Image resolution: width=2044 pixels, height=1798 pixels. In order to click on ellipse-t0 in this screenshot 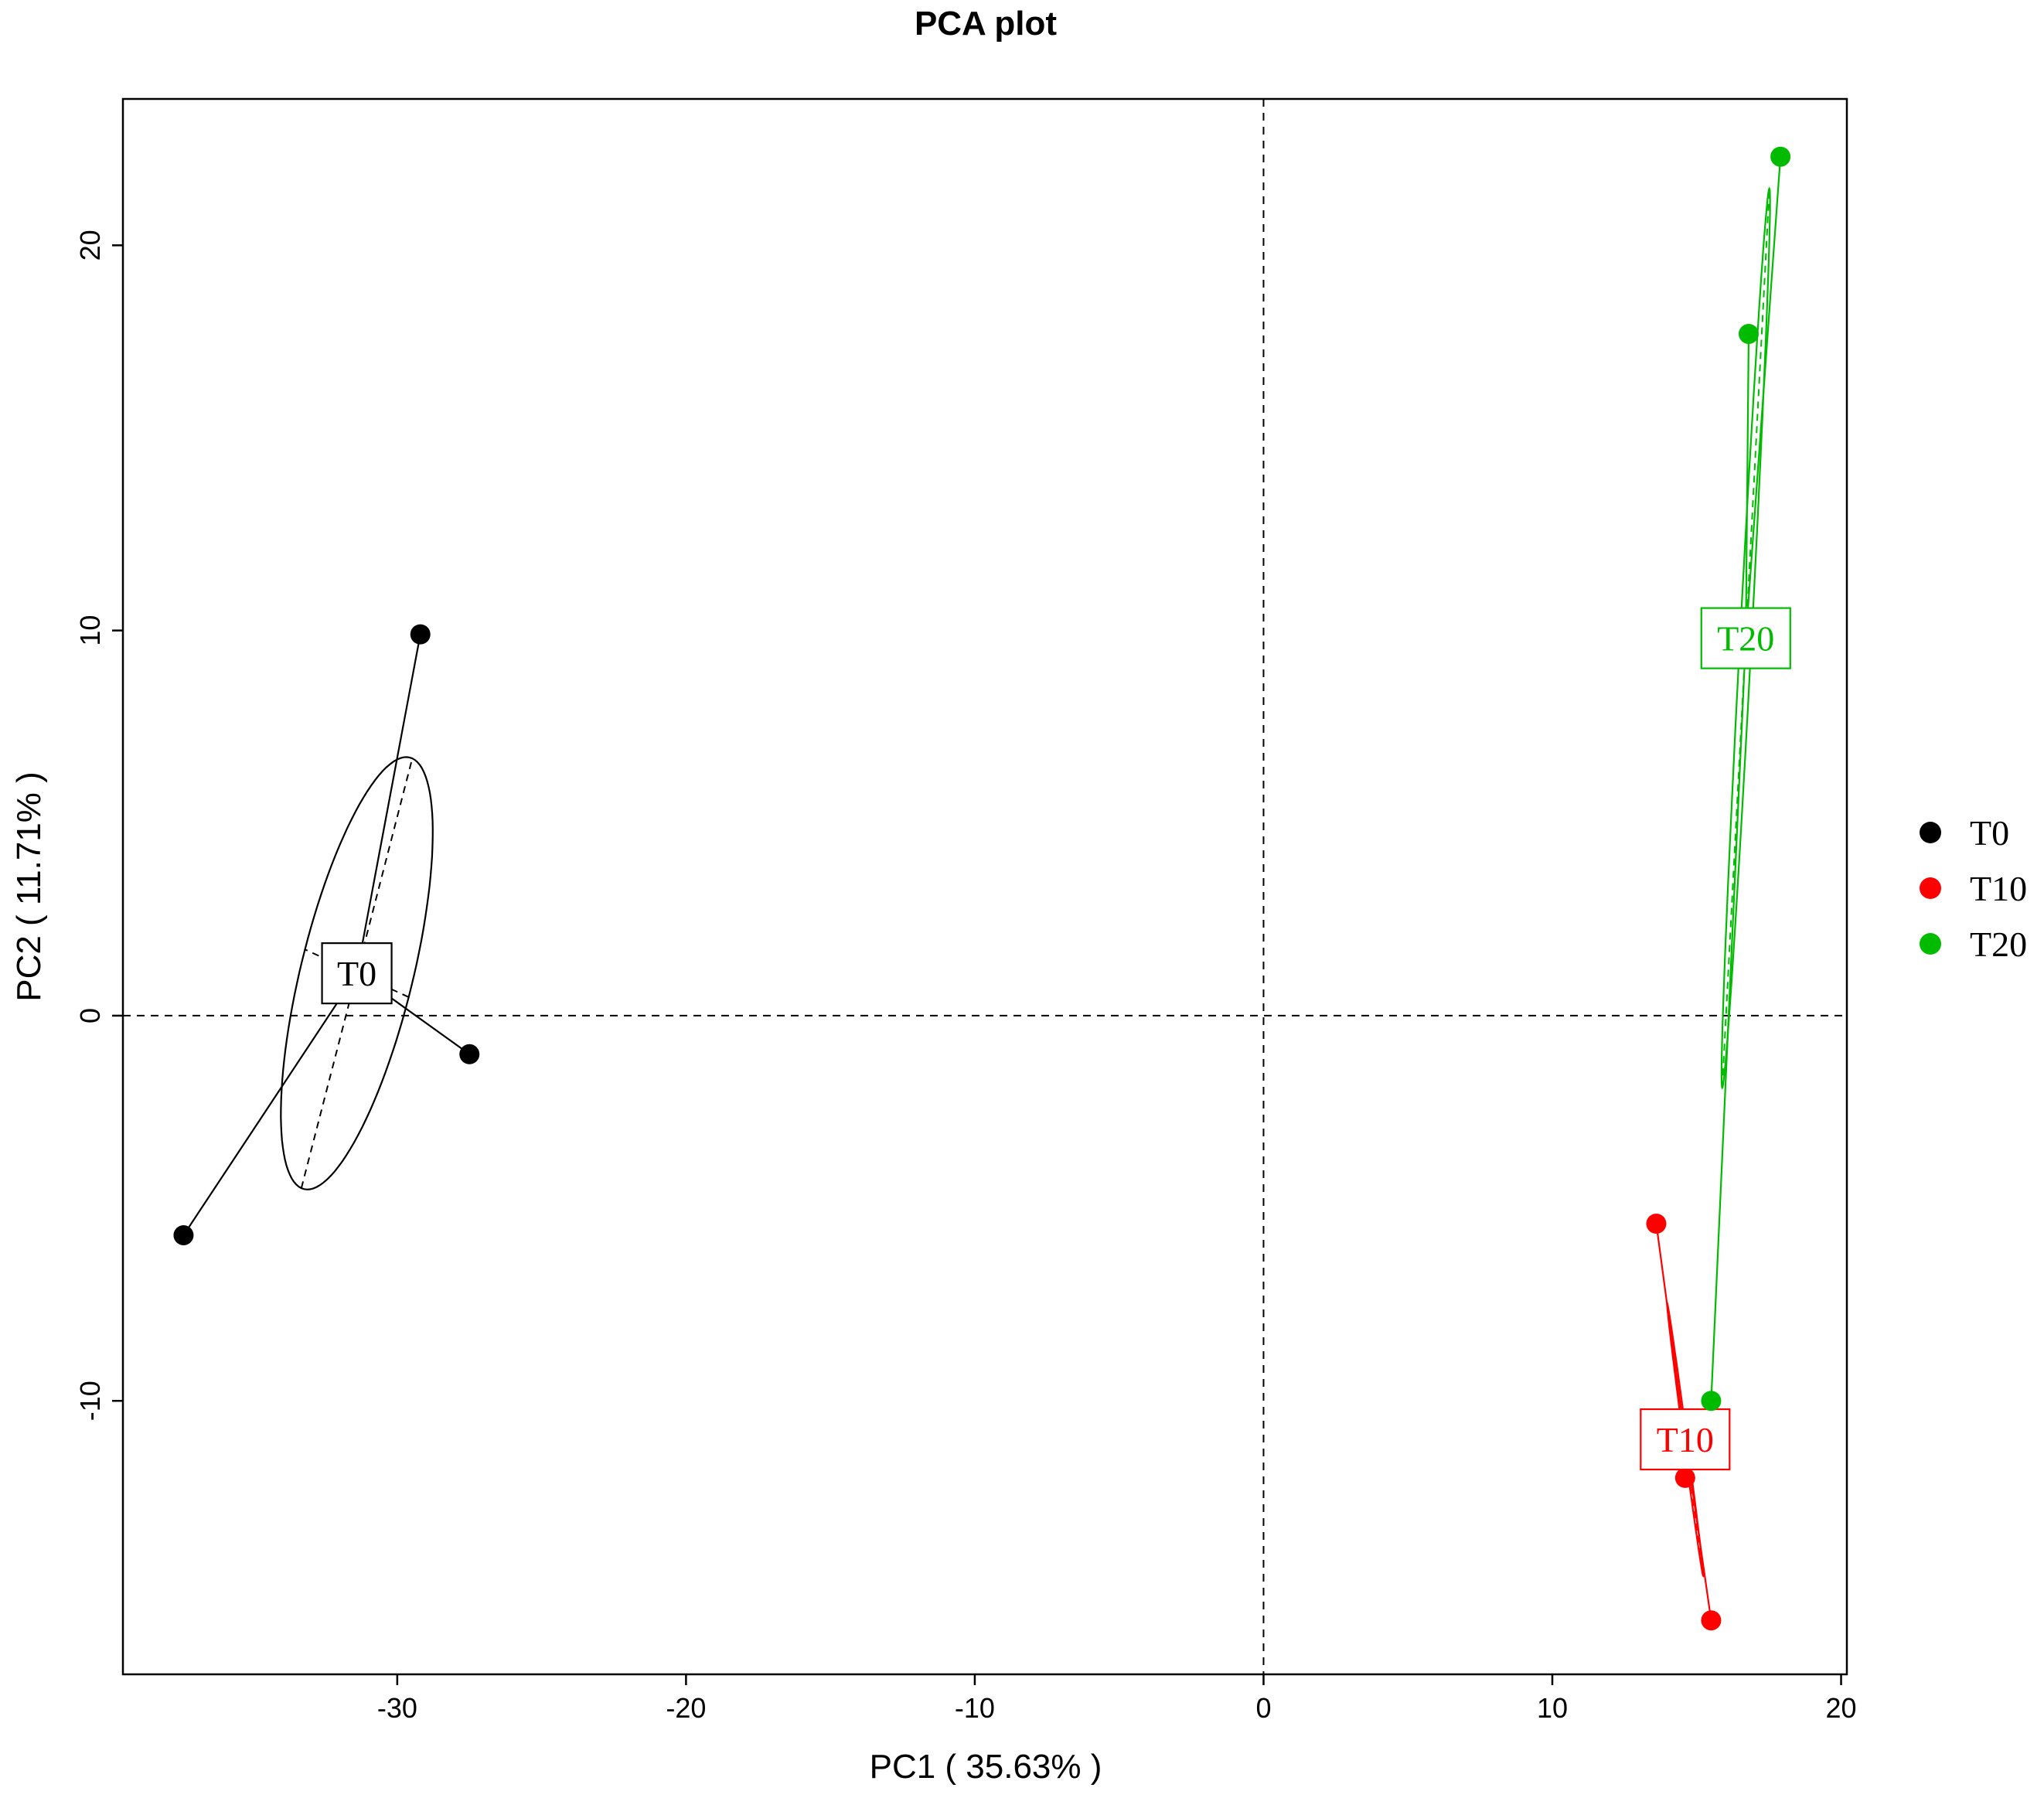, I will do `click(357, 973)`.